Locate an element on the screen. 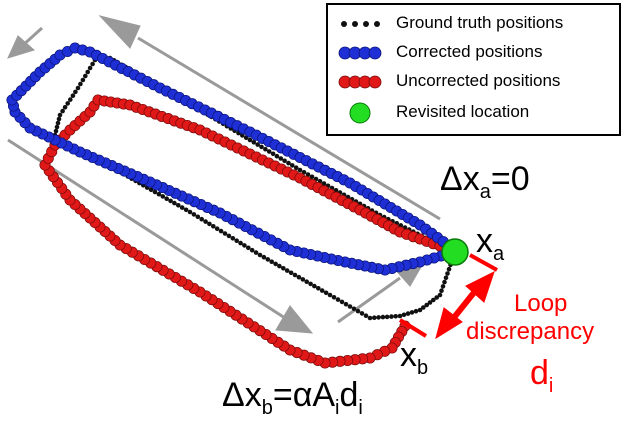  discrepancy-d: d is located at coordinates (539, 373).